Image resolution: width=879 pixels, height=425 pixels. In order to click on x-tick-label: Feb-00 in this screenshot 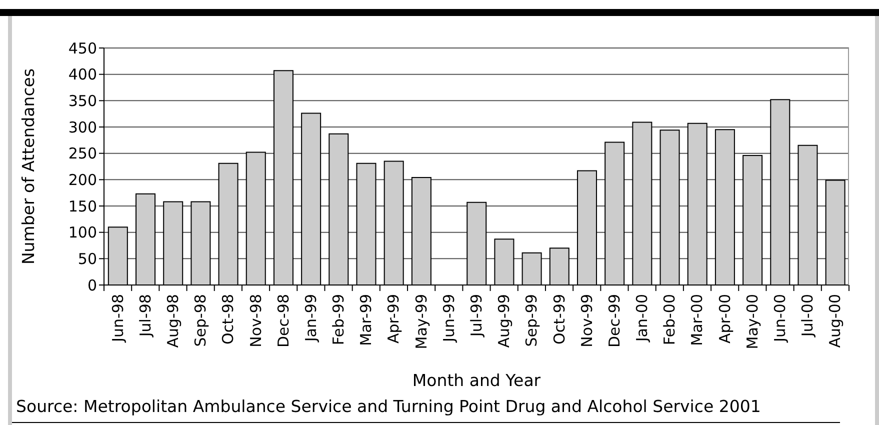, I will do `click(669, 320)`.